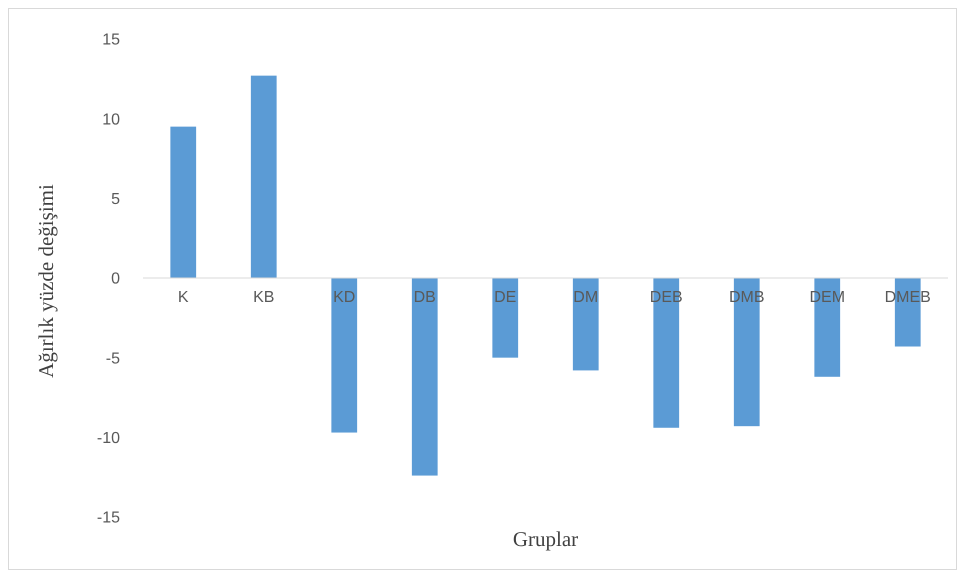  What do you see at coordinates (111, 40) in the screenshot?
I see `y-tick-label: 15` at bounding box center [111, 40].